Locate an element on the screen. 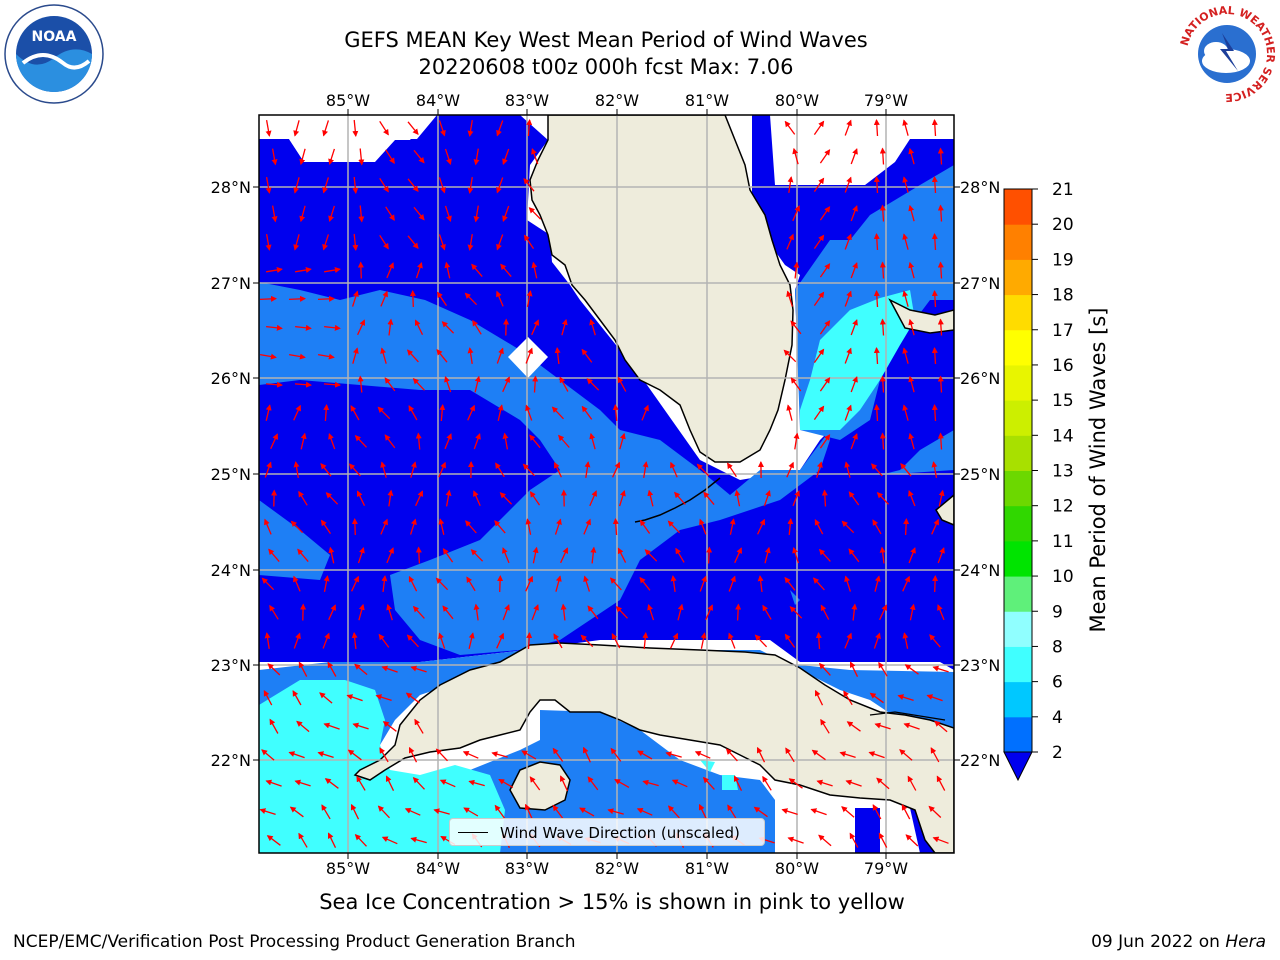 The image size is (1280, 960). colorbar-label: Mean Period of Wind Waves [s] is located at coordinates (1098, 470).